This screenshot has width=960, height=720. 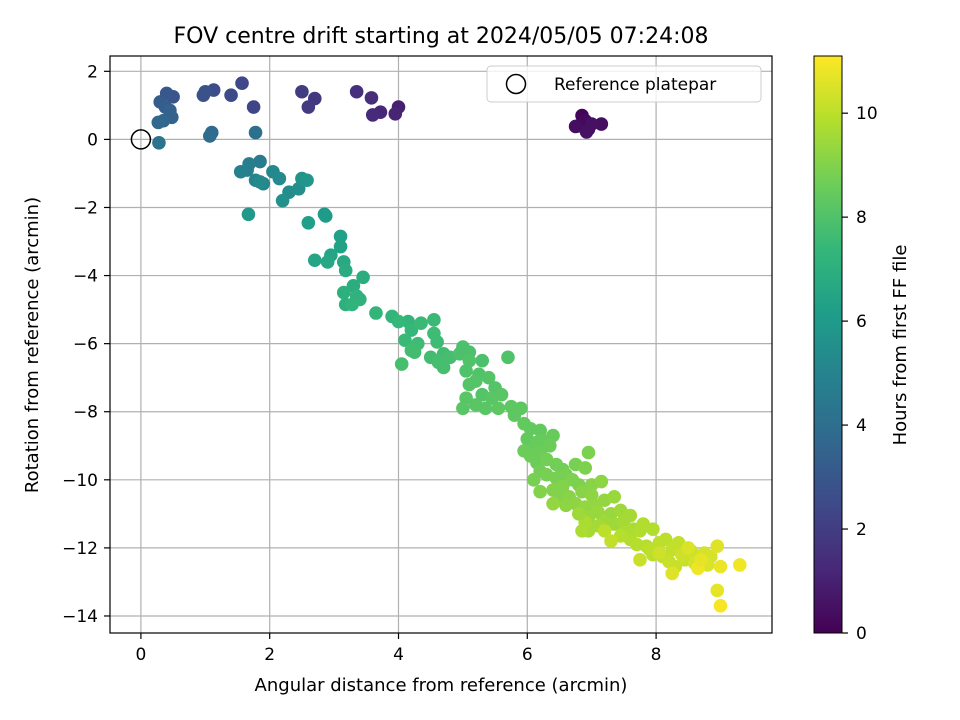 What do you see at coordinates (269, 655) in the screenshot?
I see `x-tick-label: 2` at bounding box center [269, 655].